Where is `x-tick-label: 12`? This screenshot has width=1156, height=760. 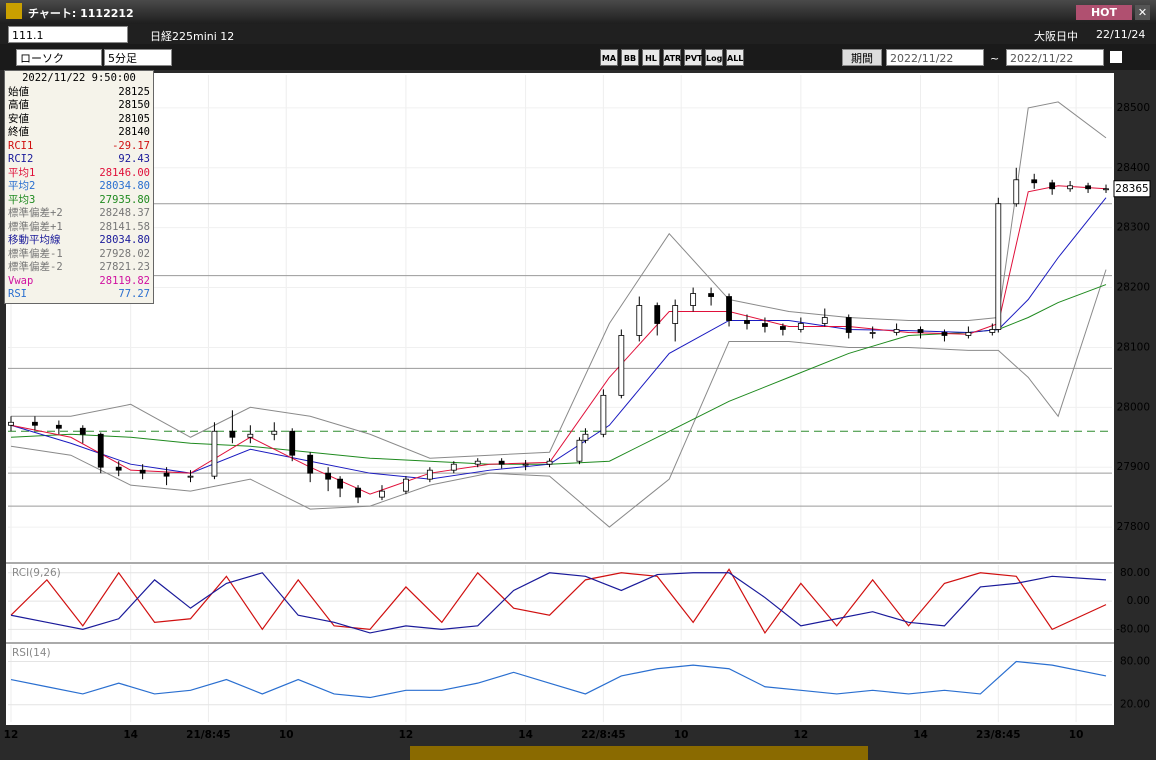 x-tick-label: 12 is located at coordinates (801, 735).